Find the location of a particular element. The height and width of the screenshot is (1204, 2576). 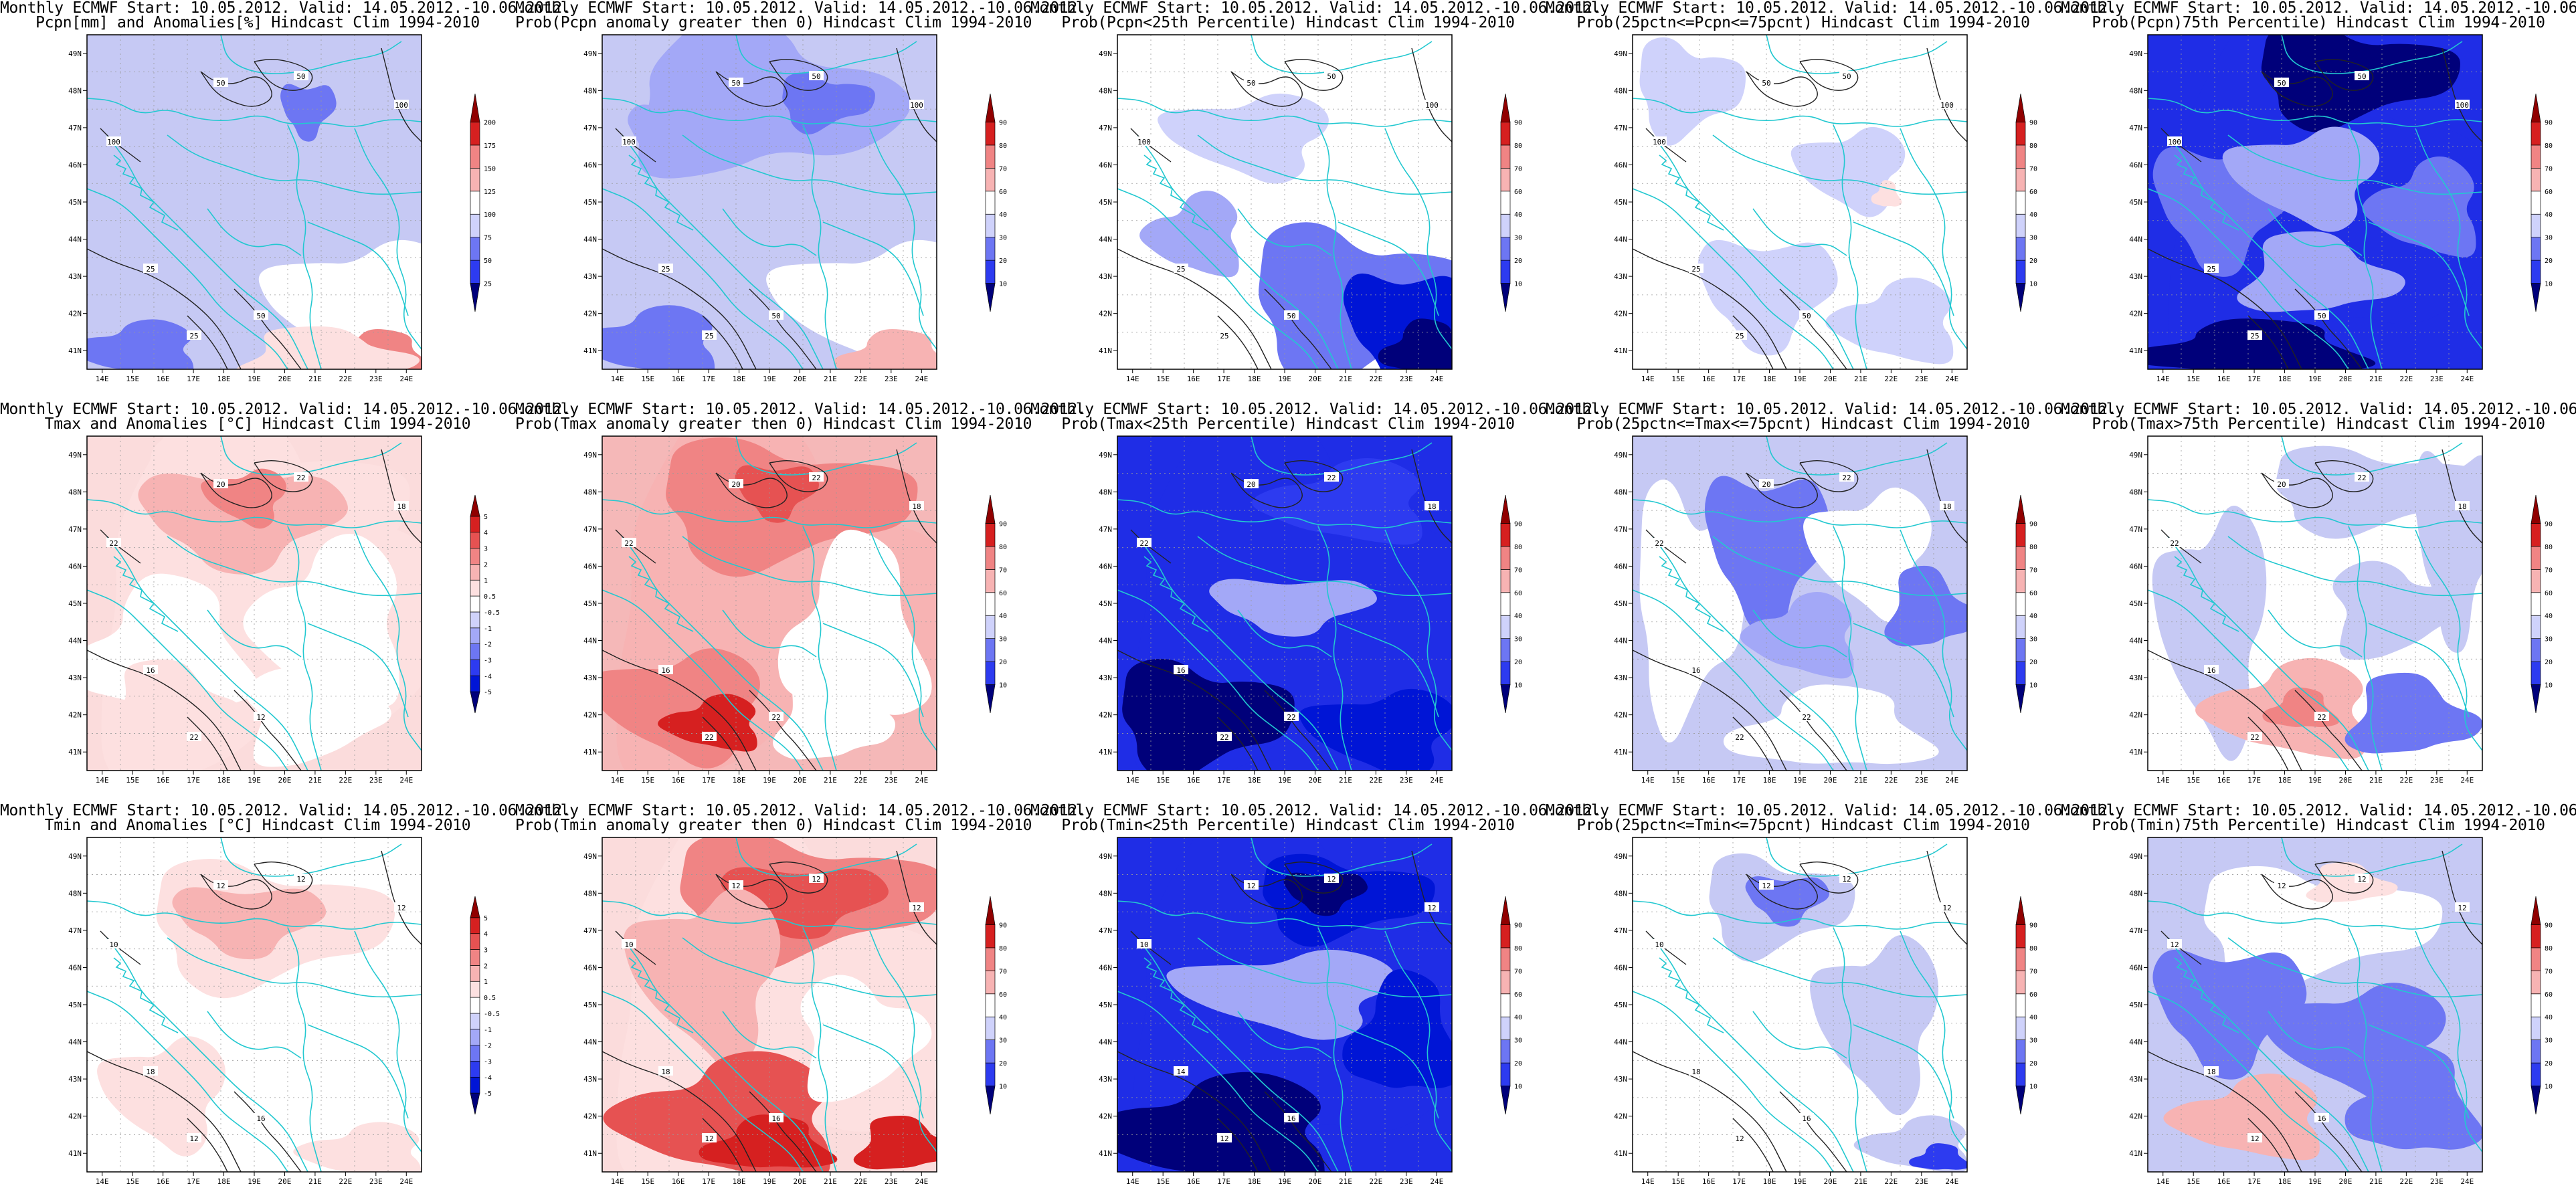

isoline-label: 50 is located at coordinates (2321, 316).